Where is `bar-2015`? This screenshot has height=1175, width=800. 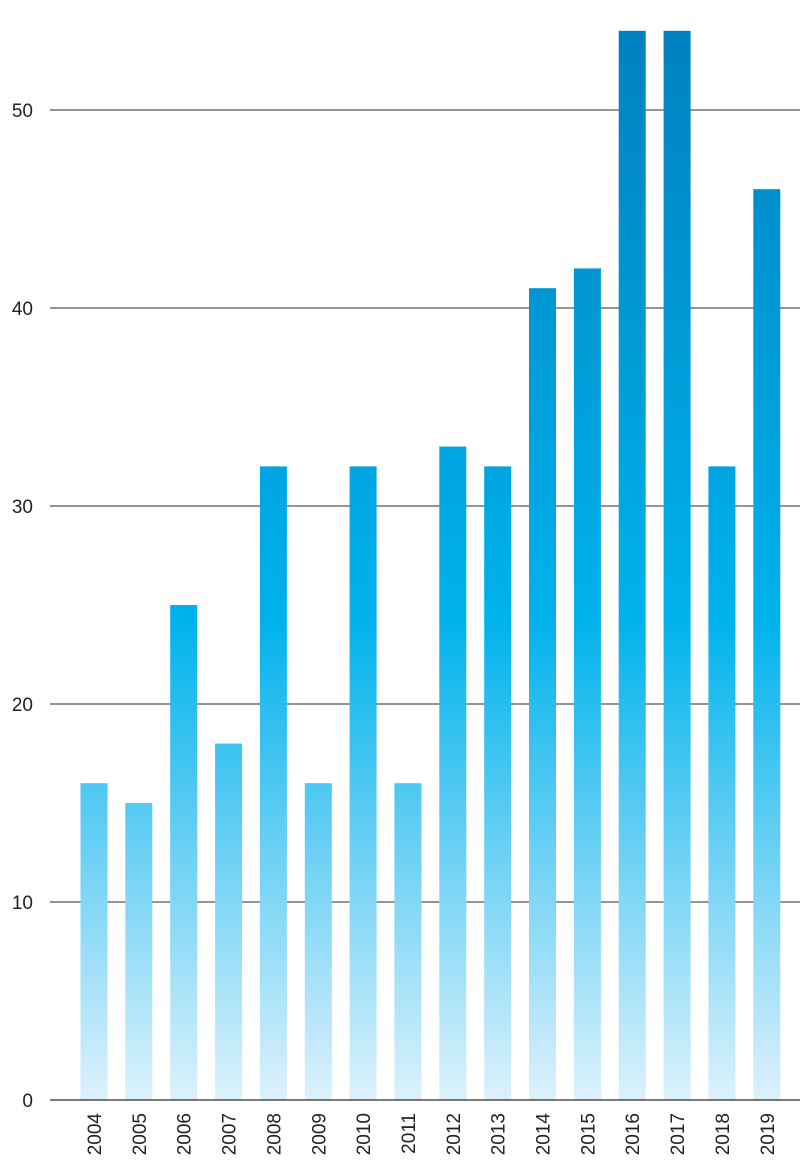
bar-2015 is located at coordinates (587, 684).